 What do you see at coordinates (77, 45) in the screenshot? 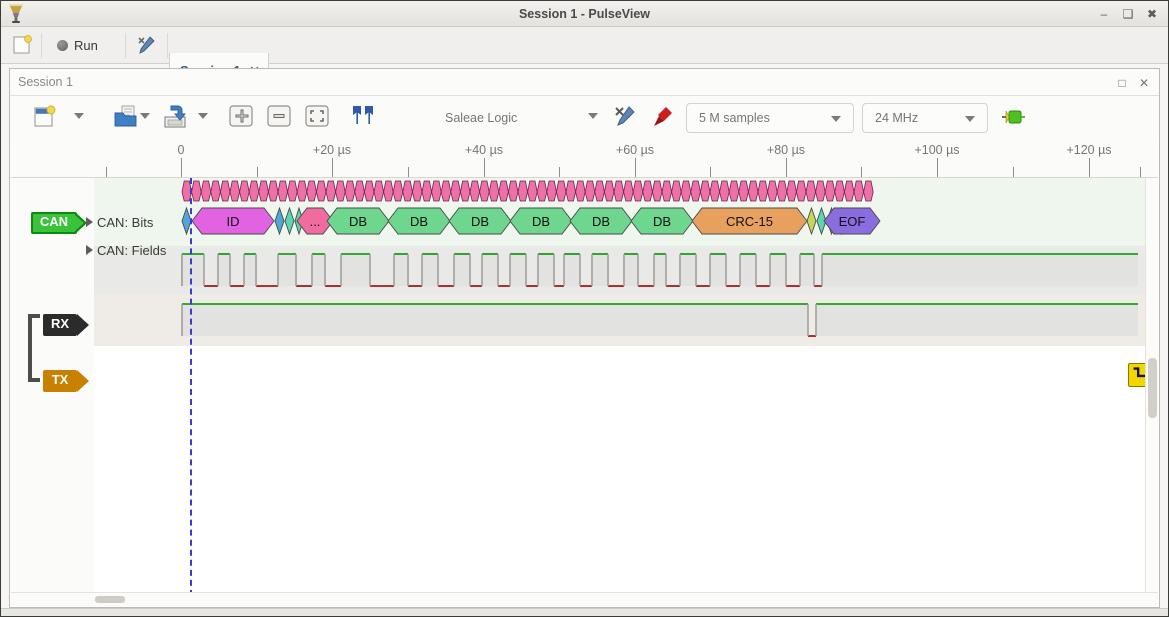
I see `run-button: Run` at bounding box center [77, 45].